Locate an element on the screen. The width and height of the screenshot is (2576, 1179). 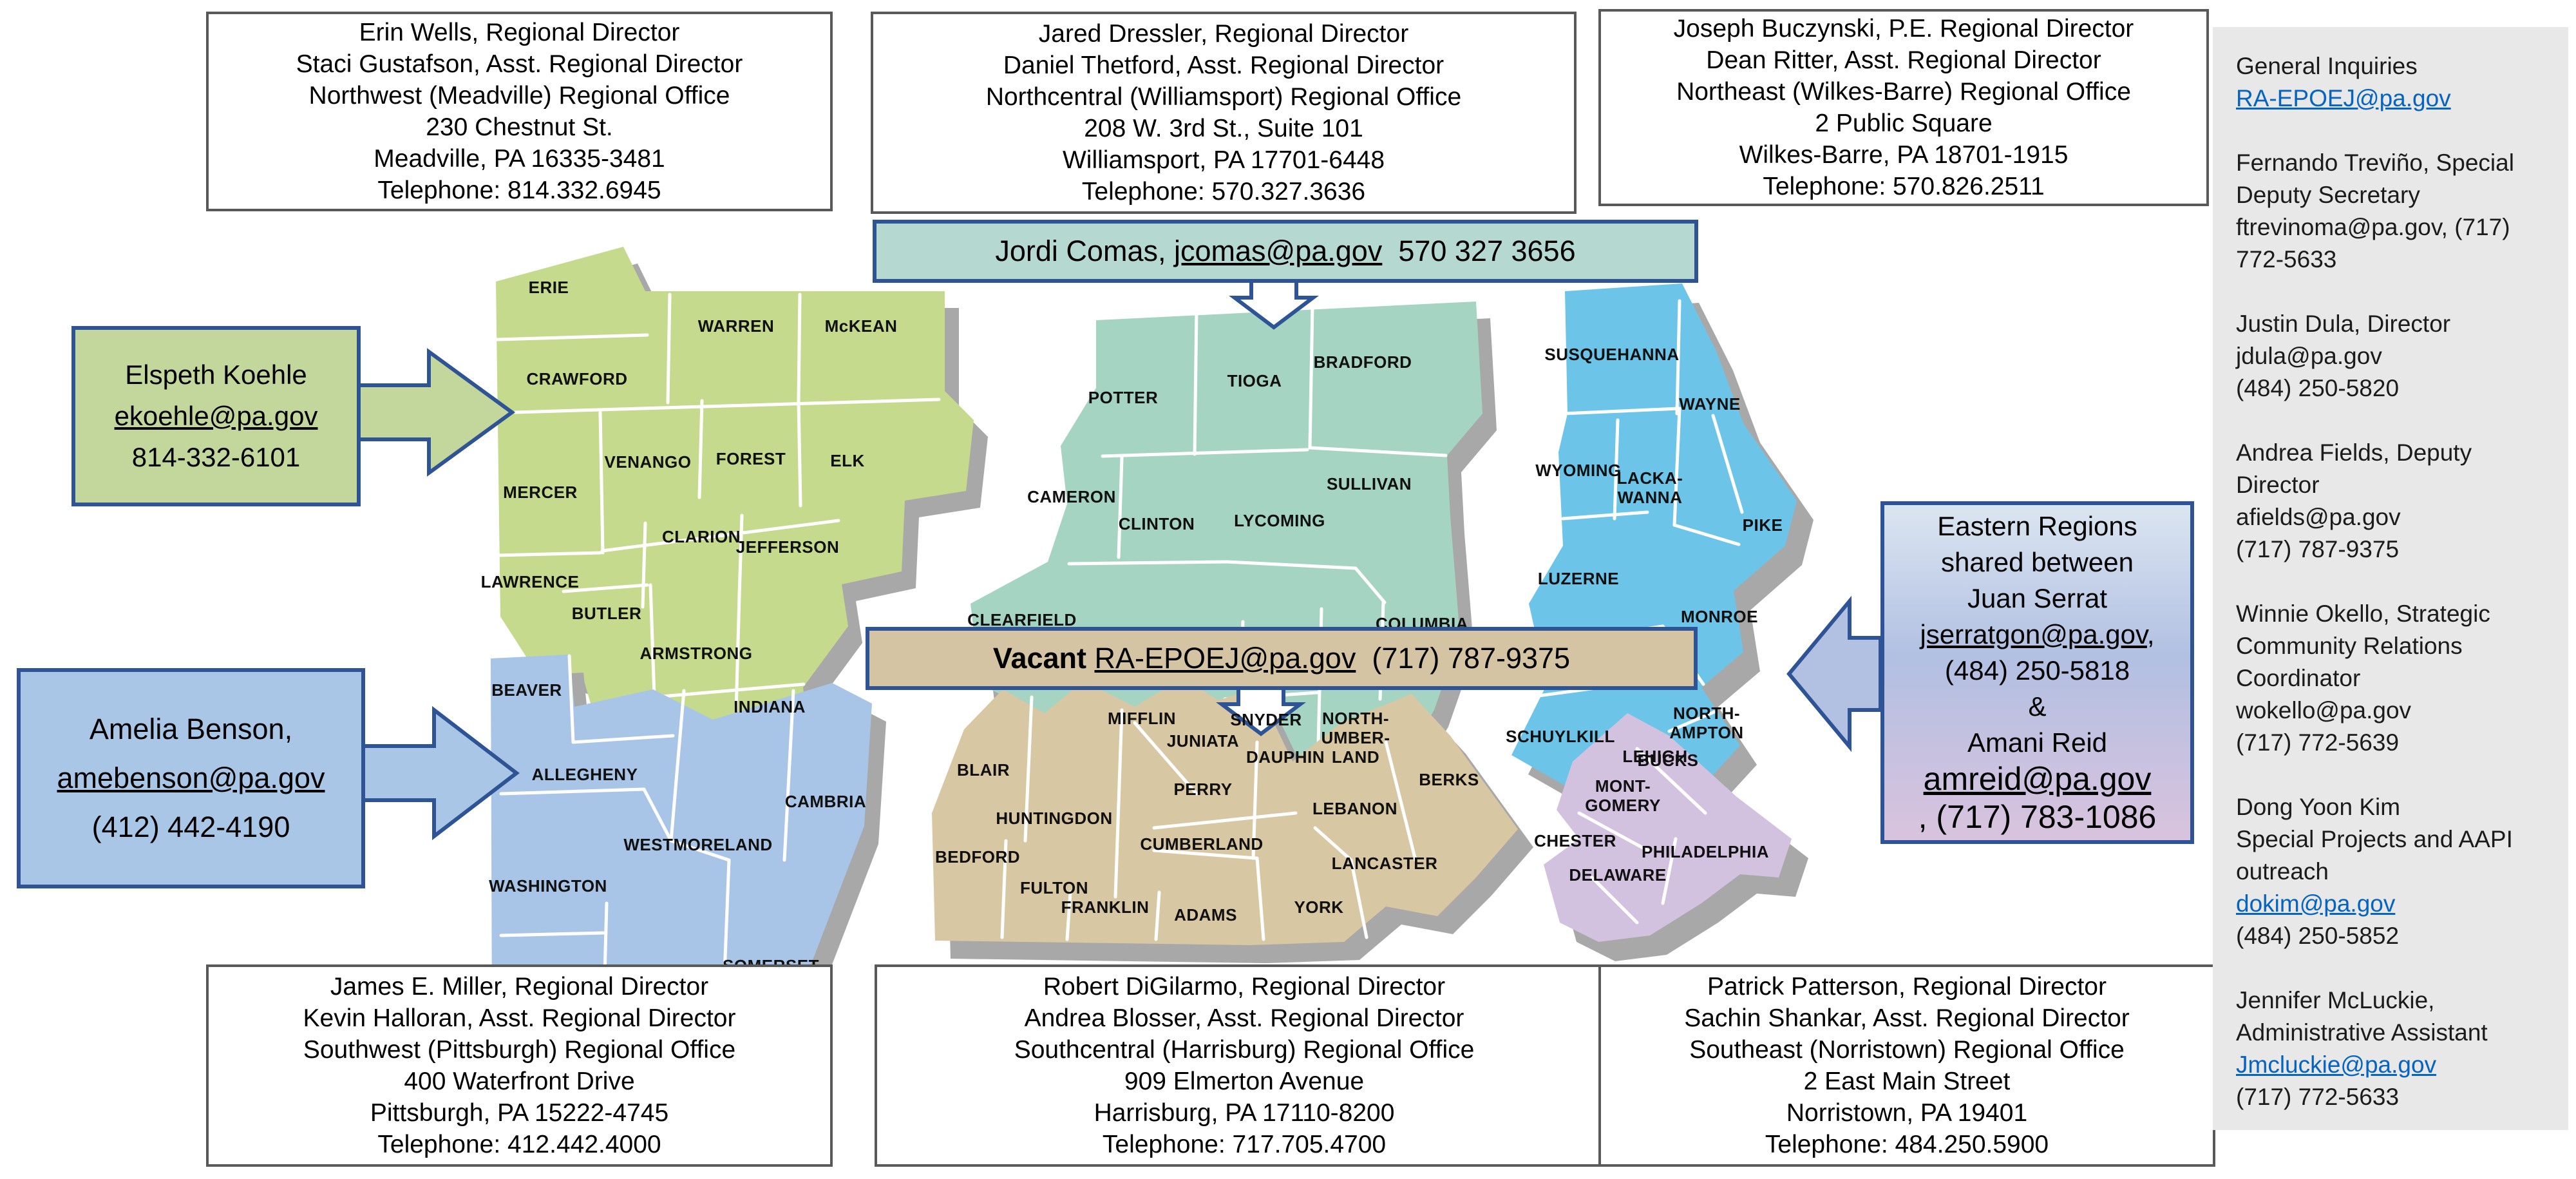
text-part: Dong Yoon Kim is located at coordinates (2318, 807).